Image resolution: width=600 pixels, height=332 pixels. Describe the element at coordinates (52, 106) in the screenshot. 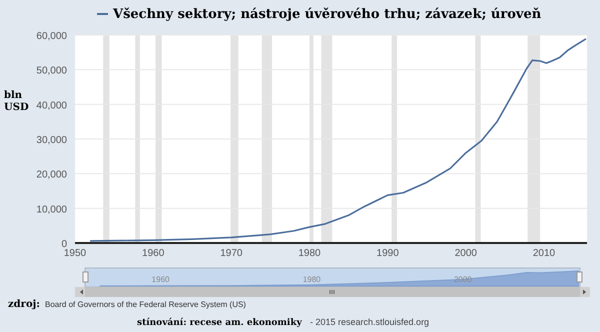

I see `y-tick-label: 40,000` at that location.